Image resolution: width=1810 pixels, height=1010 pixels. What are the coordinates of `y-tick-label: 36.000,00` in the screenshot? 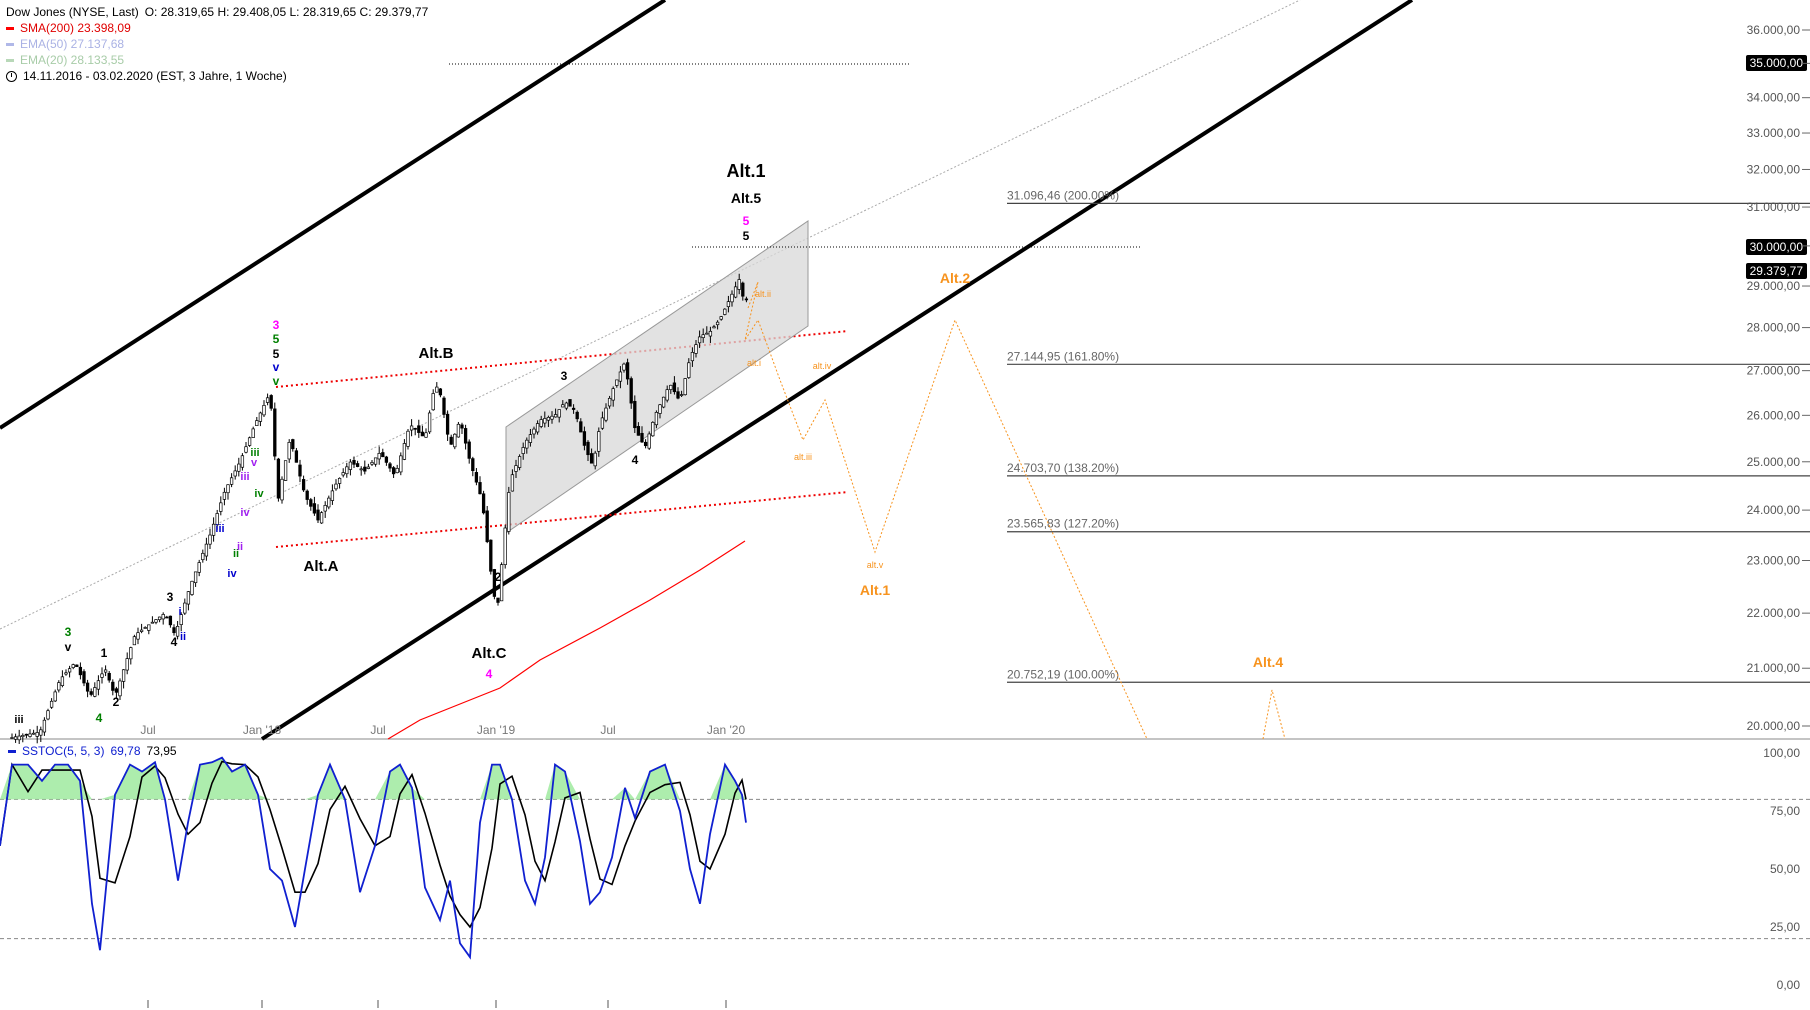 It's located at (1774, 30).